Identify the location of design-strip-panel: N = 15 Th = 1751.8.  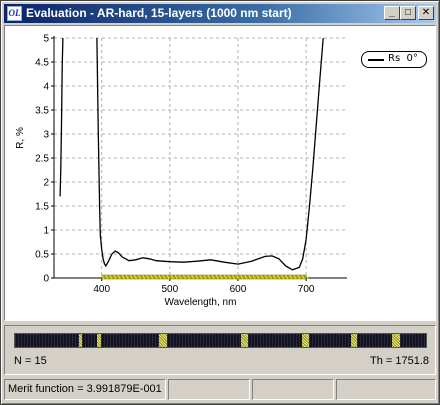
(220, 350).